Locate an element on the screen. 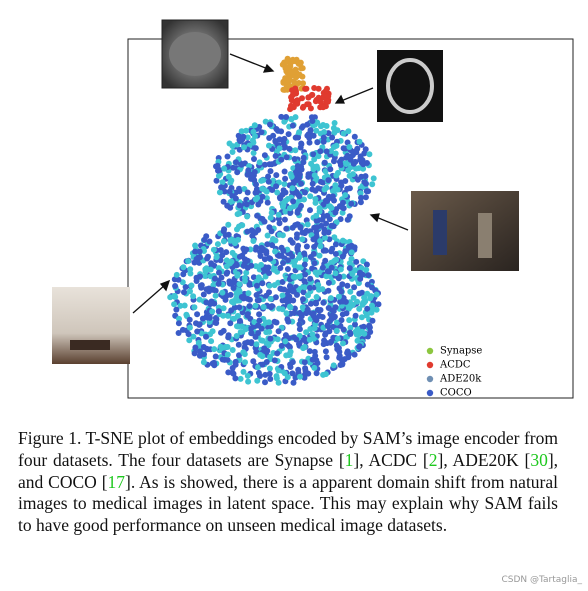  caption-text: ], ACDC [ is located at coordinates (391, 459).